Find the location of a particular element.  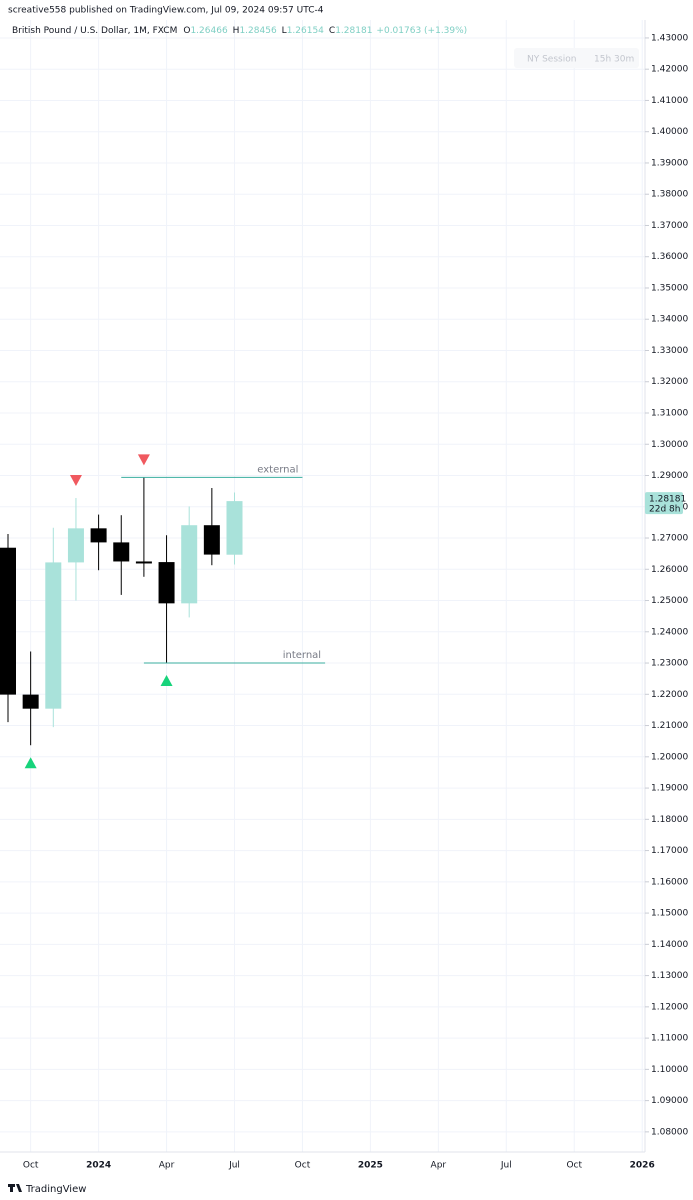

y-tick-label: 1.19000 is located at coordinates (669, 789).